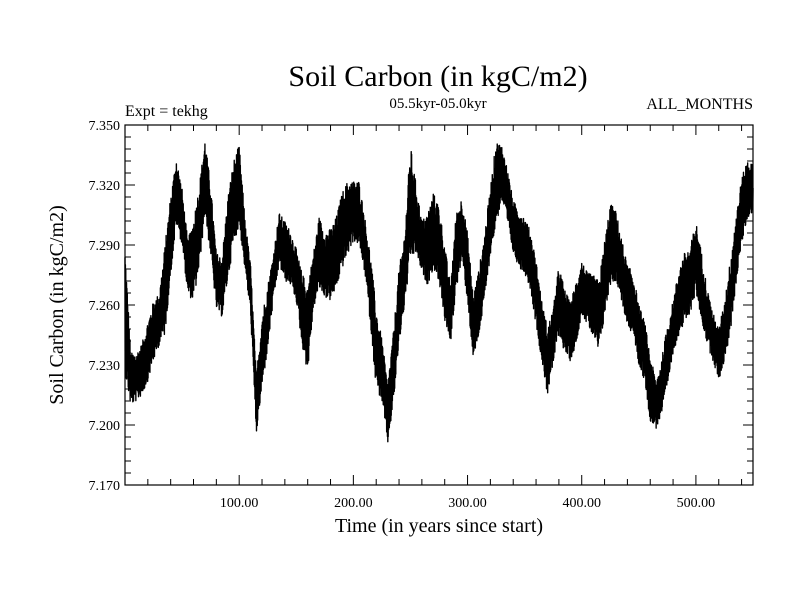  Describe the element at coordinates (581, 503) in the screenshot. I see `x-tick-label: 400.00` at that location.